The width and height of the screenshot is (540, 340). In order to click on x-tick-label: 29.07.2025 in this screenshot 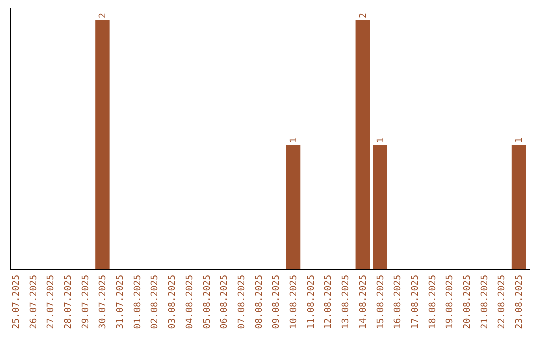, I will do `click(86, 302)`.